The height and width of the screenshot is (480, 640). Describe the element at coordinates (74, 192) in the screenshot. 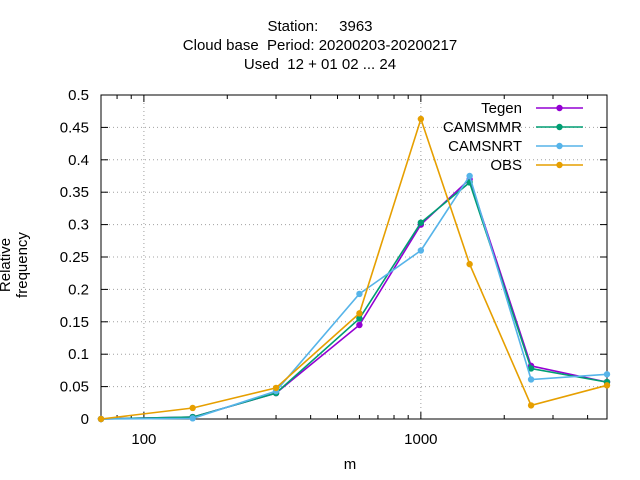

I see `y-tick-label: 0.35` at that location.